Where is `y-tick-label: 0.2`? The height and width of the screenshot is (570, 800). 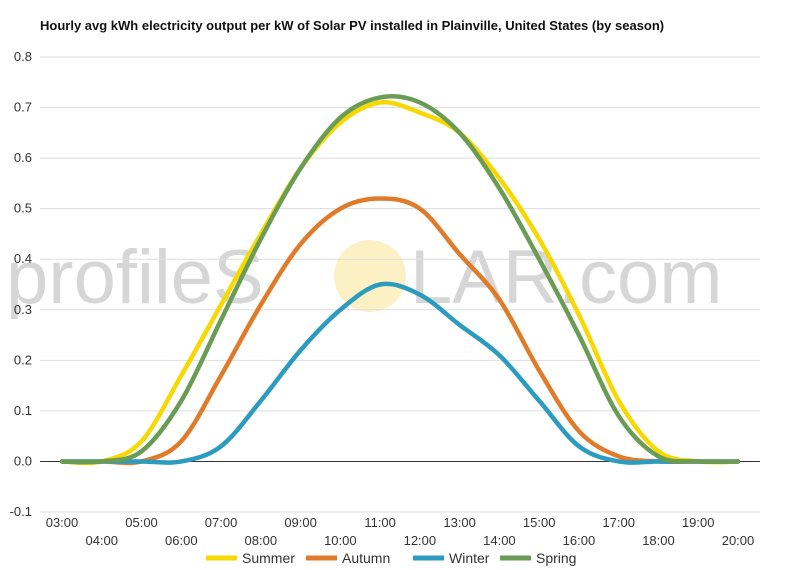
y-tick-label: 0.2 is located at coordinates (23, 359).